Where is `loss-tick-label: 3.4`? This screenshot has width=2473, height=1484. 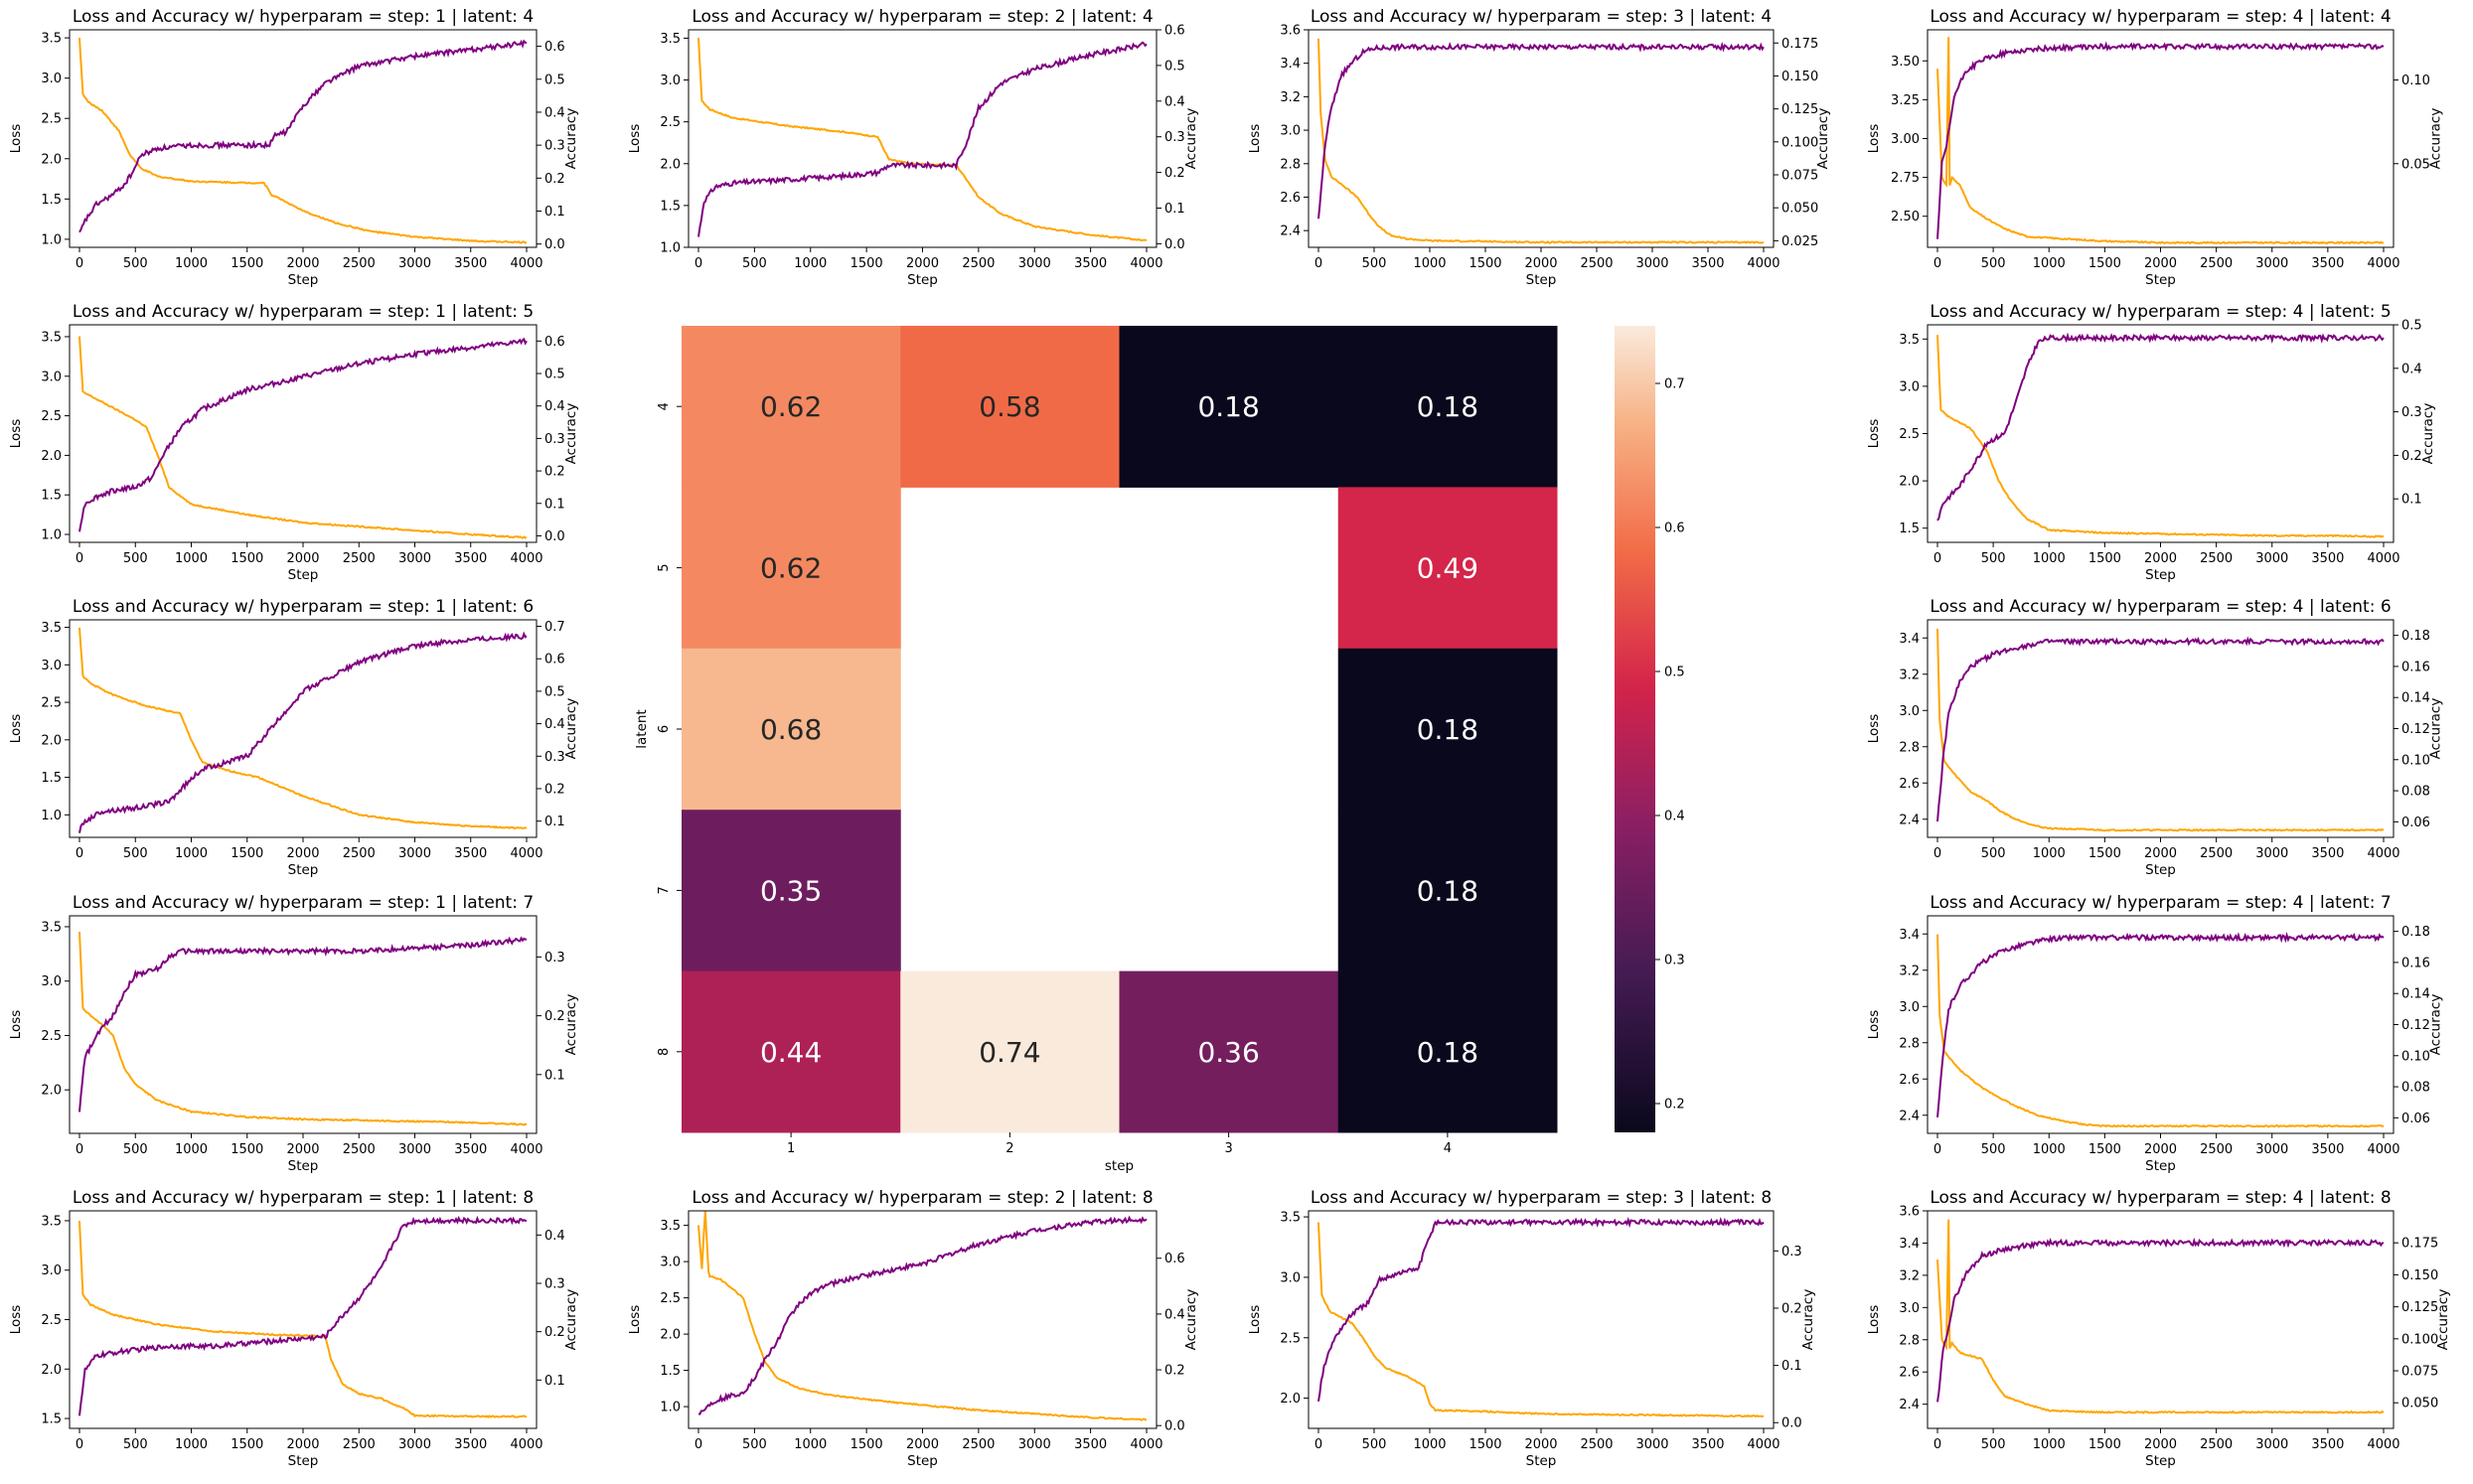 loss-tick-label: 3.4 is located at coordinates (1909, 639).